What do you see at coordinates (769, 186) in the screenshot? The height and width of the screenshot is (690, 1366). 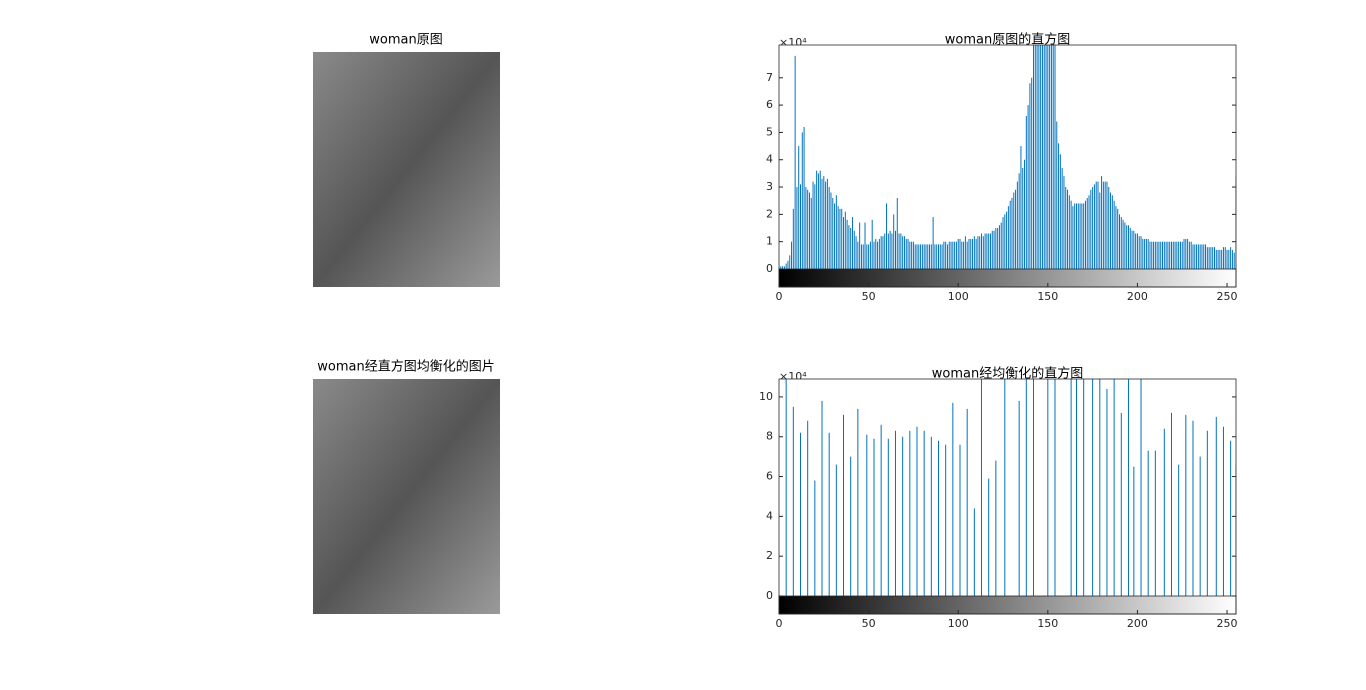 I see `y-tick-label: 3` at bounding box center [769, 186].